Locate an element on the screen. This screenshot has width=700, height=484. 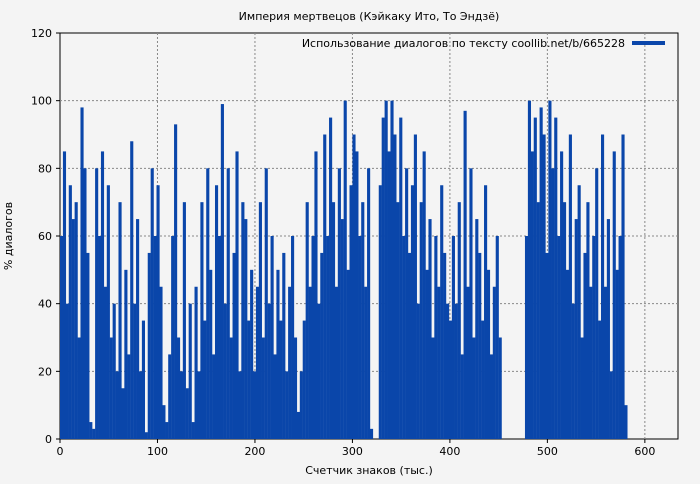
x-tick-label: 200 is located at coordinates (254, 451).